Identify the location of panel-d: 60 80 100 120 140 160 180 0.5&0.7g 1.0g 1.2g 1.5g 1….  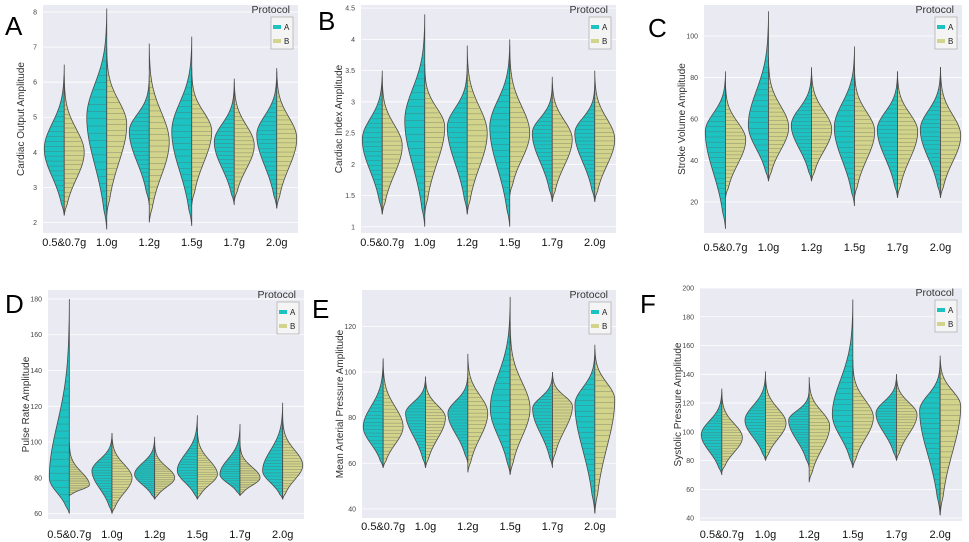
(154, 415).